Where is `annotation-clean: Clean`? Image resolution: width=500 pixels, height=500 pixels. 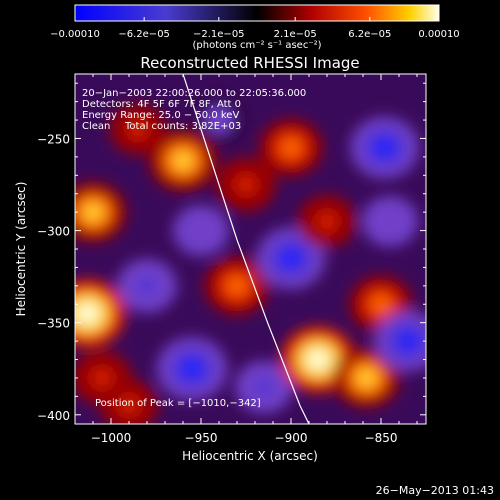
annotation-clean: Clean is located at coordinates (96, 126).